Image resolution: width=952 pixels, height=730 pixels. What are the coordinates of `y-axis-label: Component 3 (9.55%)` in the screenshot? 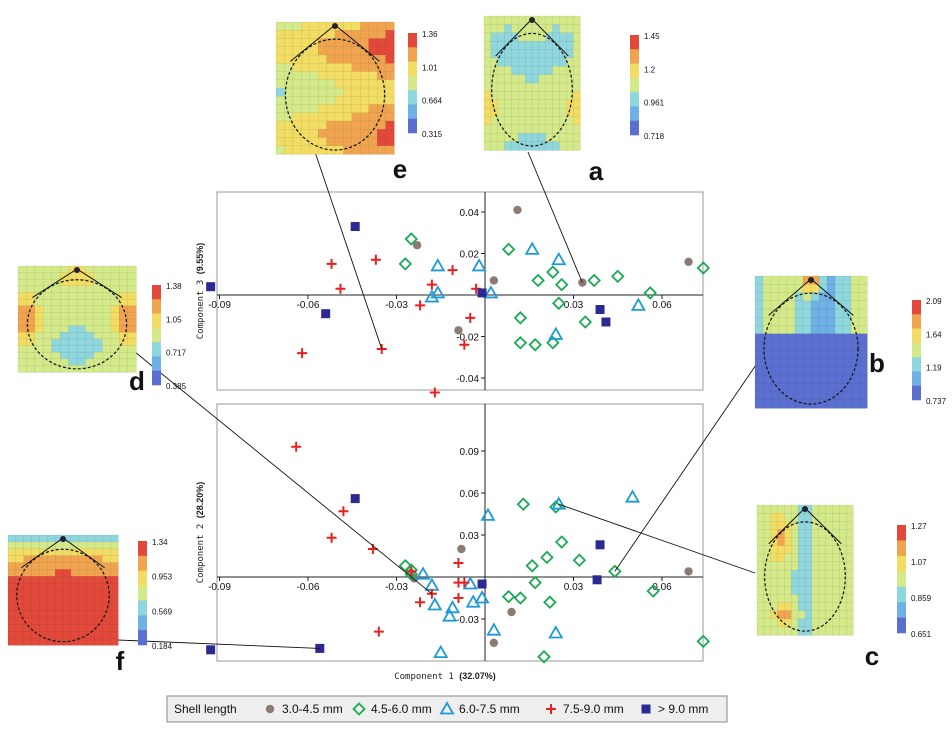 It's located at (200, 291).